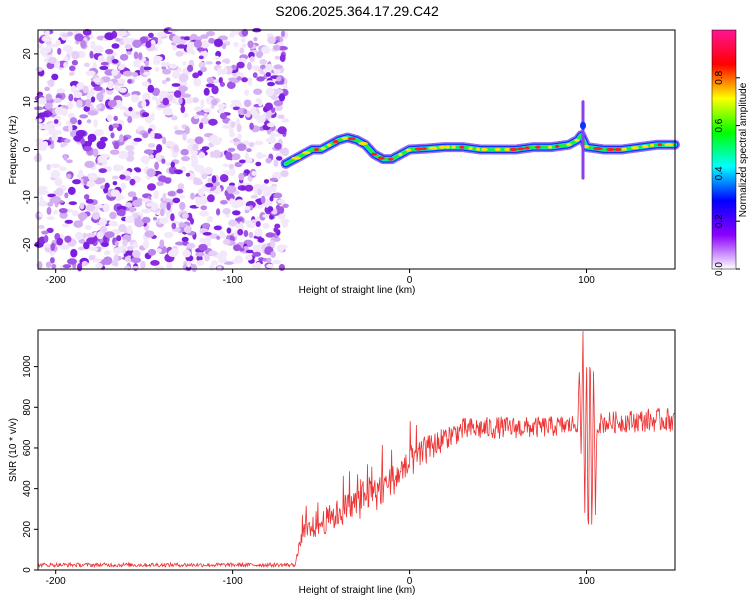 This screenshot has width=750, height=605. What do you see at coordinates (13, 450) in the screenshot?
I see `snr-y-axis-label: SNR (10 * v/v)` at bounding box center [13, 450].